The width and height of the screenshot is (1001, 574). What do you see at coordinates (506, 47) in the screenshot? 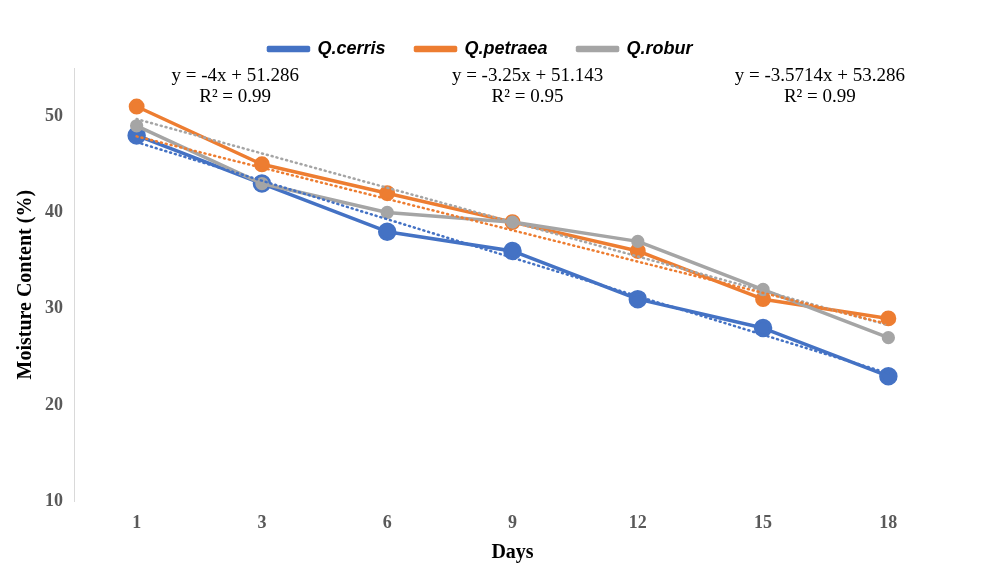
I see `legend-label: Q.petraea` at bounding box center [506, 47].